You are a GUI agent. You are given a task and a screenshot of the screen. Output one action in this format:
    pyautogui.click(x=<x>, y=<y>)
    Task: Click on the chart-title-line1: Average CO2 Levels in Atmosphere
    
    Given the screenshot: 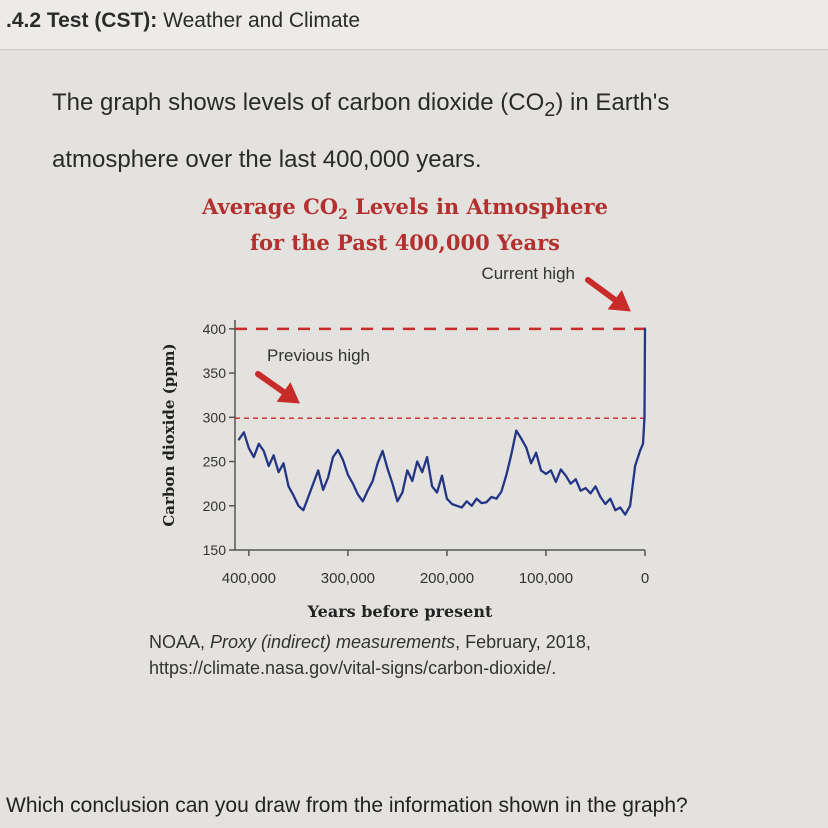 What is the action you would take?
    pyautogui.click(x=405, y=209)
    